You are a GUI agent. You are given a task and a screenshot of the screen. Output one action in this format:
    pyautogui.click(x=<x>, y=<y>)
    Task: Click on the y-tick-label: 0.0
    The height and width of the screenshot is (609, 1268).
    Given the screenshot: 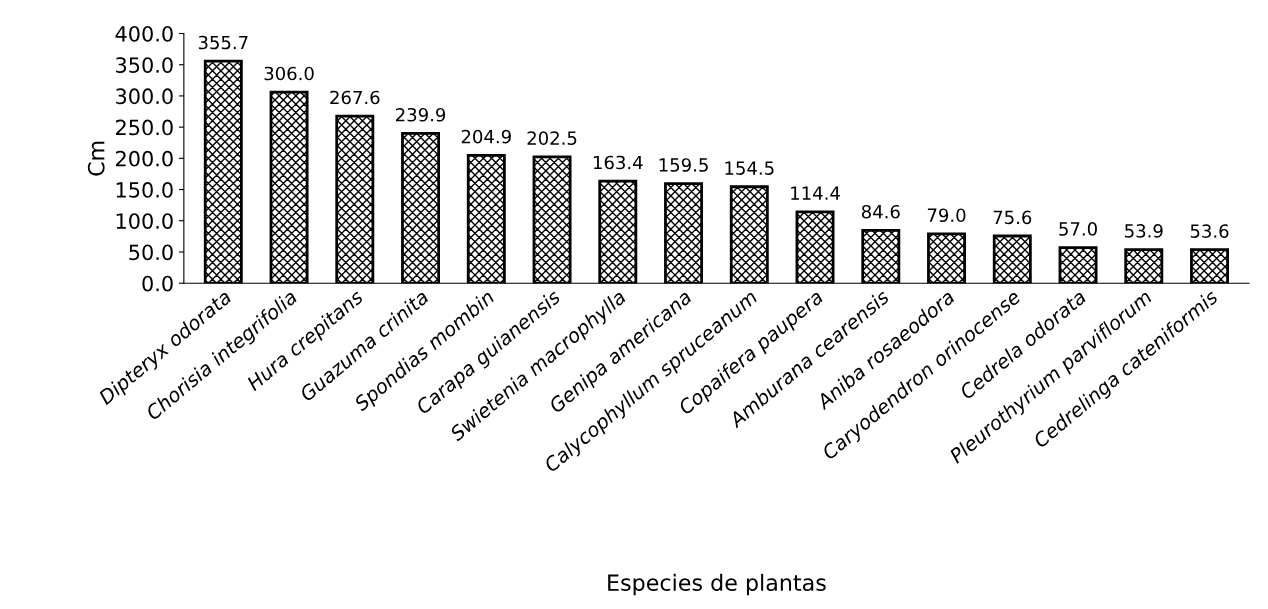 What is the action you would take?
    pyautogui.click(x=157, y=283)
    